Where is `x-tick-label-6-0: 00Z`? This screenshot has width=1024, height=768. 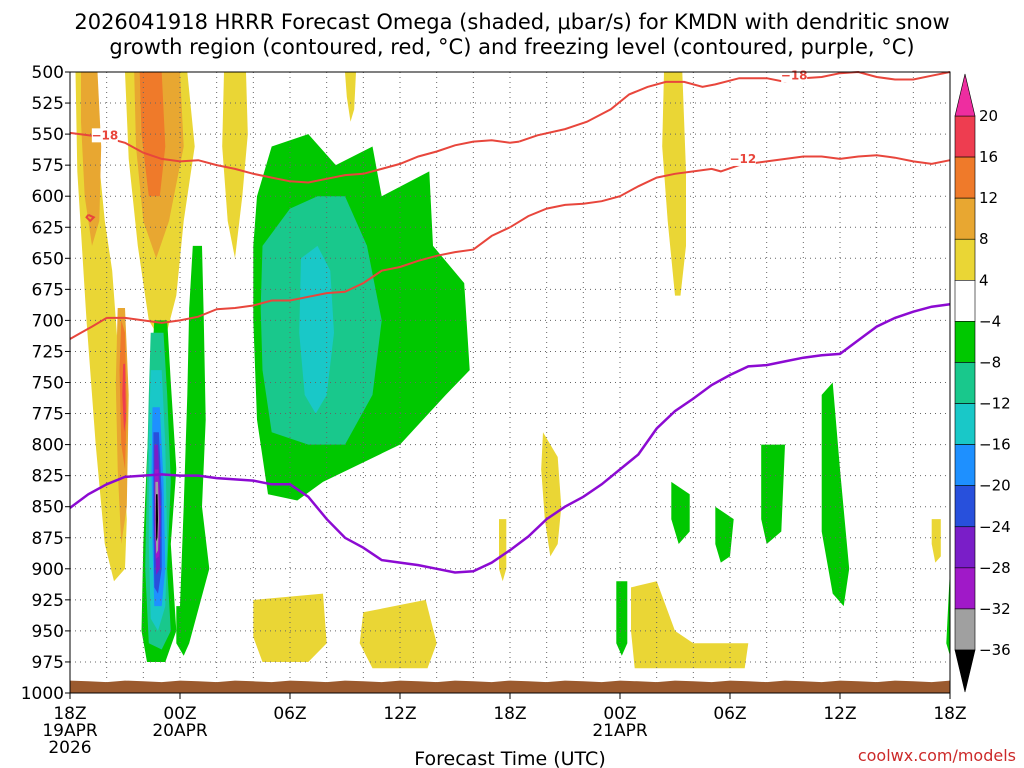 x-tick-label-6-0: 00Z is located at coordinates (179, 714).